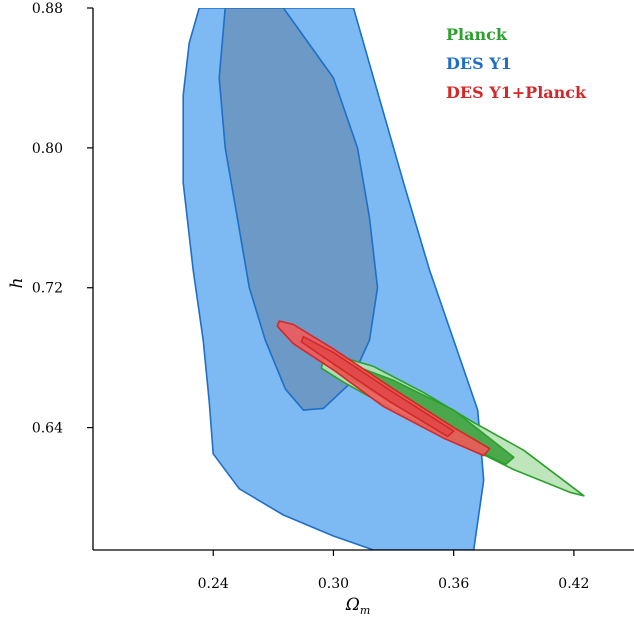  Describe the element at coordinates (365, 610) in the screenshot. I see `x-axis-title-subscript: m` at that location.